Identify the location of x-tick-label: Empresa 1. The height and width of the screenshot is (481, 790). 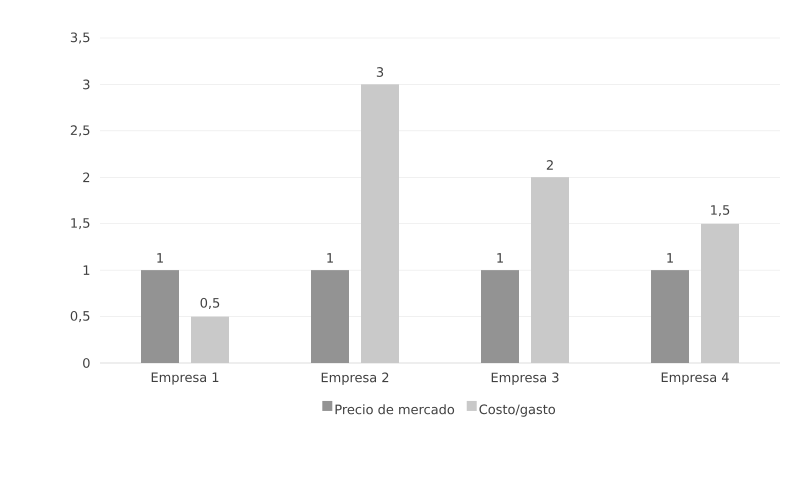
(185, 378).